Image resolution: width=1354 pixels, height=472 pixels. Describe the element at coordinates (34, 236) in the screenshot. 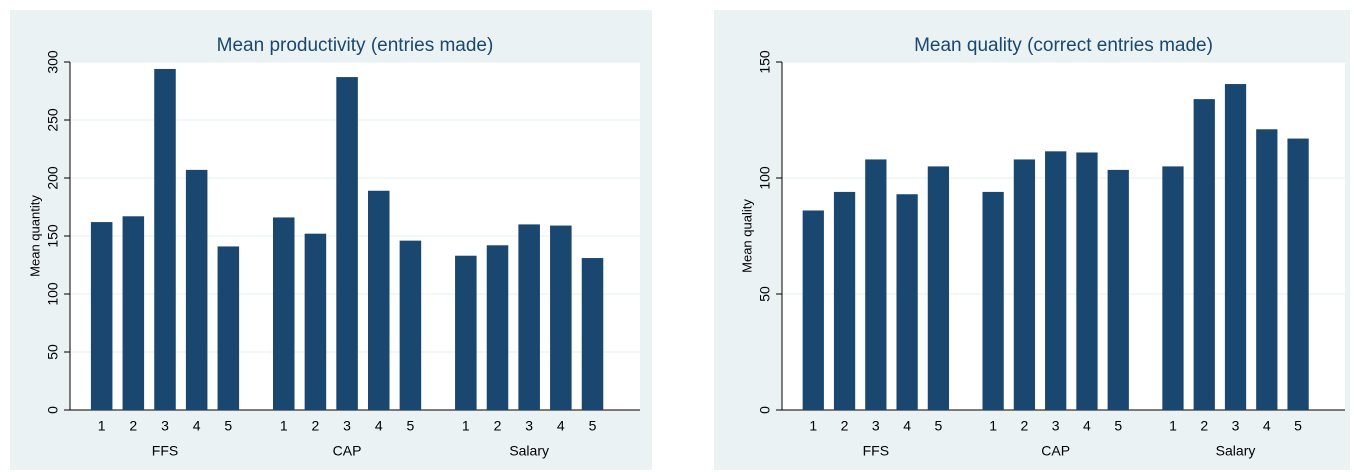

I see `y-axis-label: Mean quantity` at that location.